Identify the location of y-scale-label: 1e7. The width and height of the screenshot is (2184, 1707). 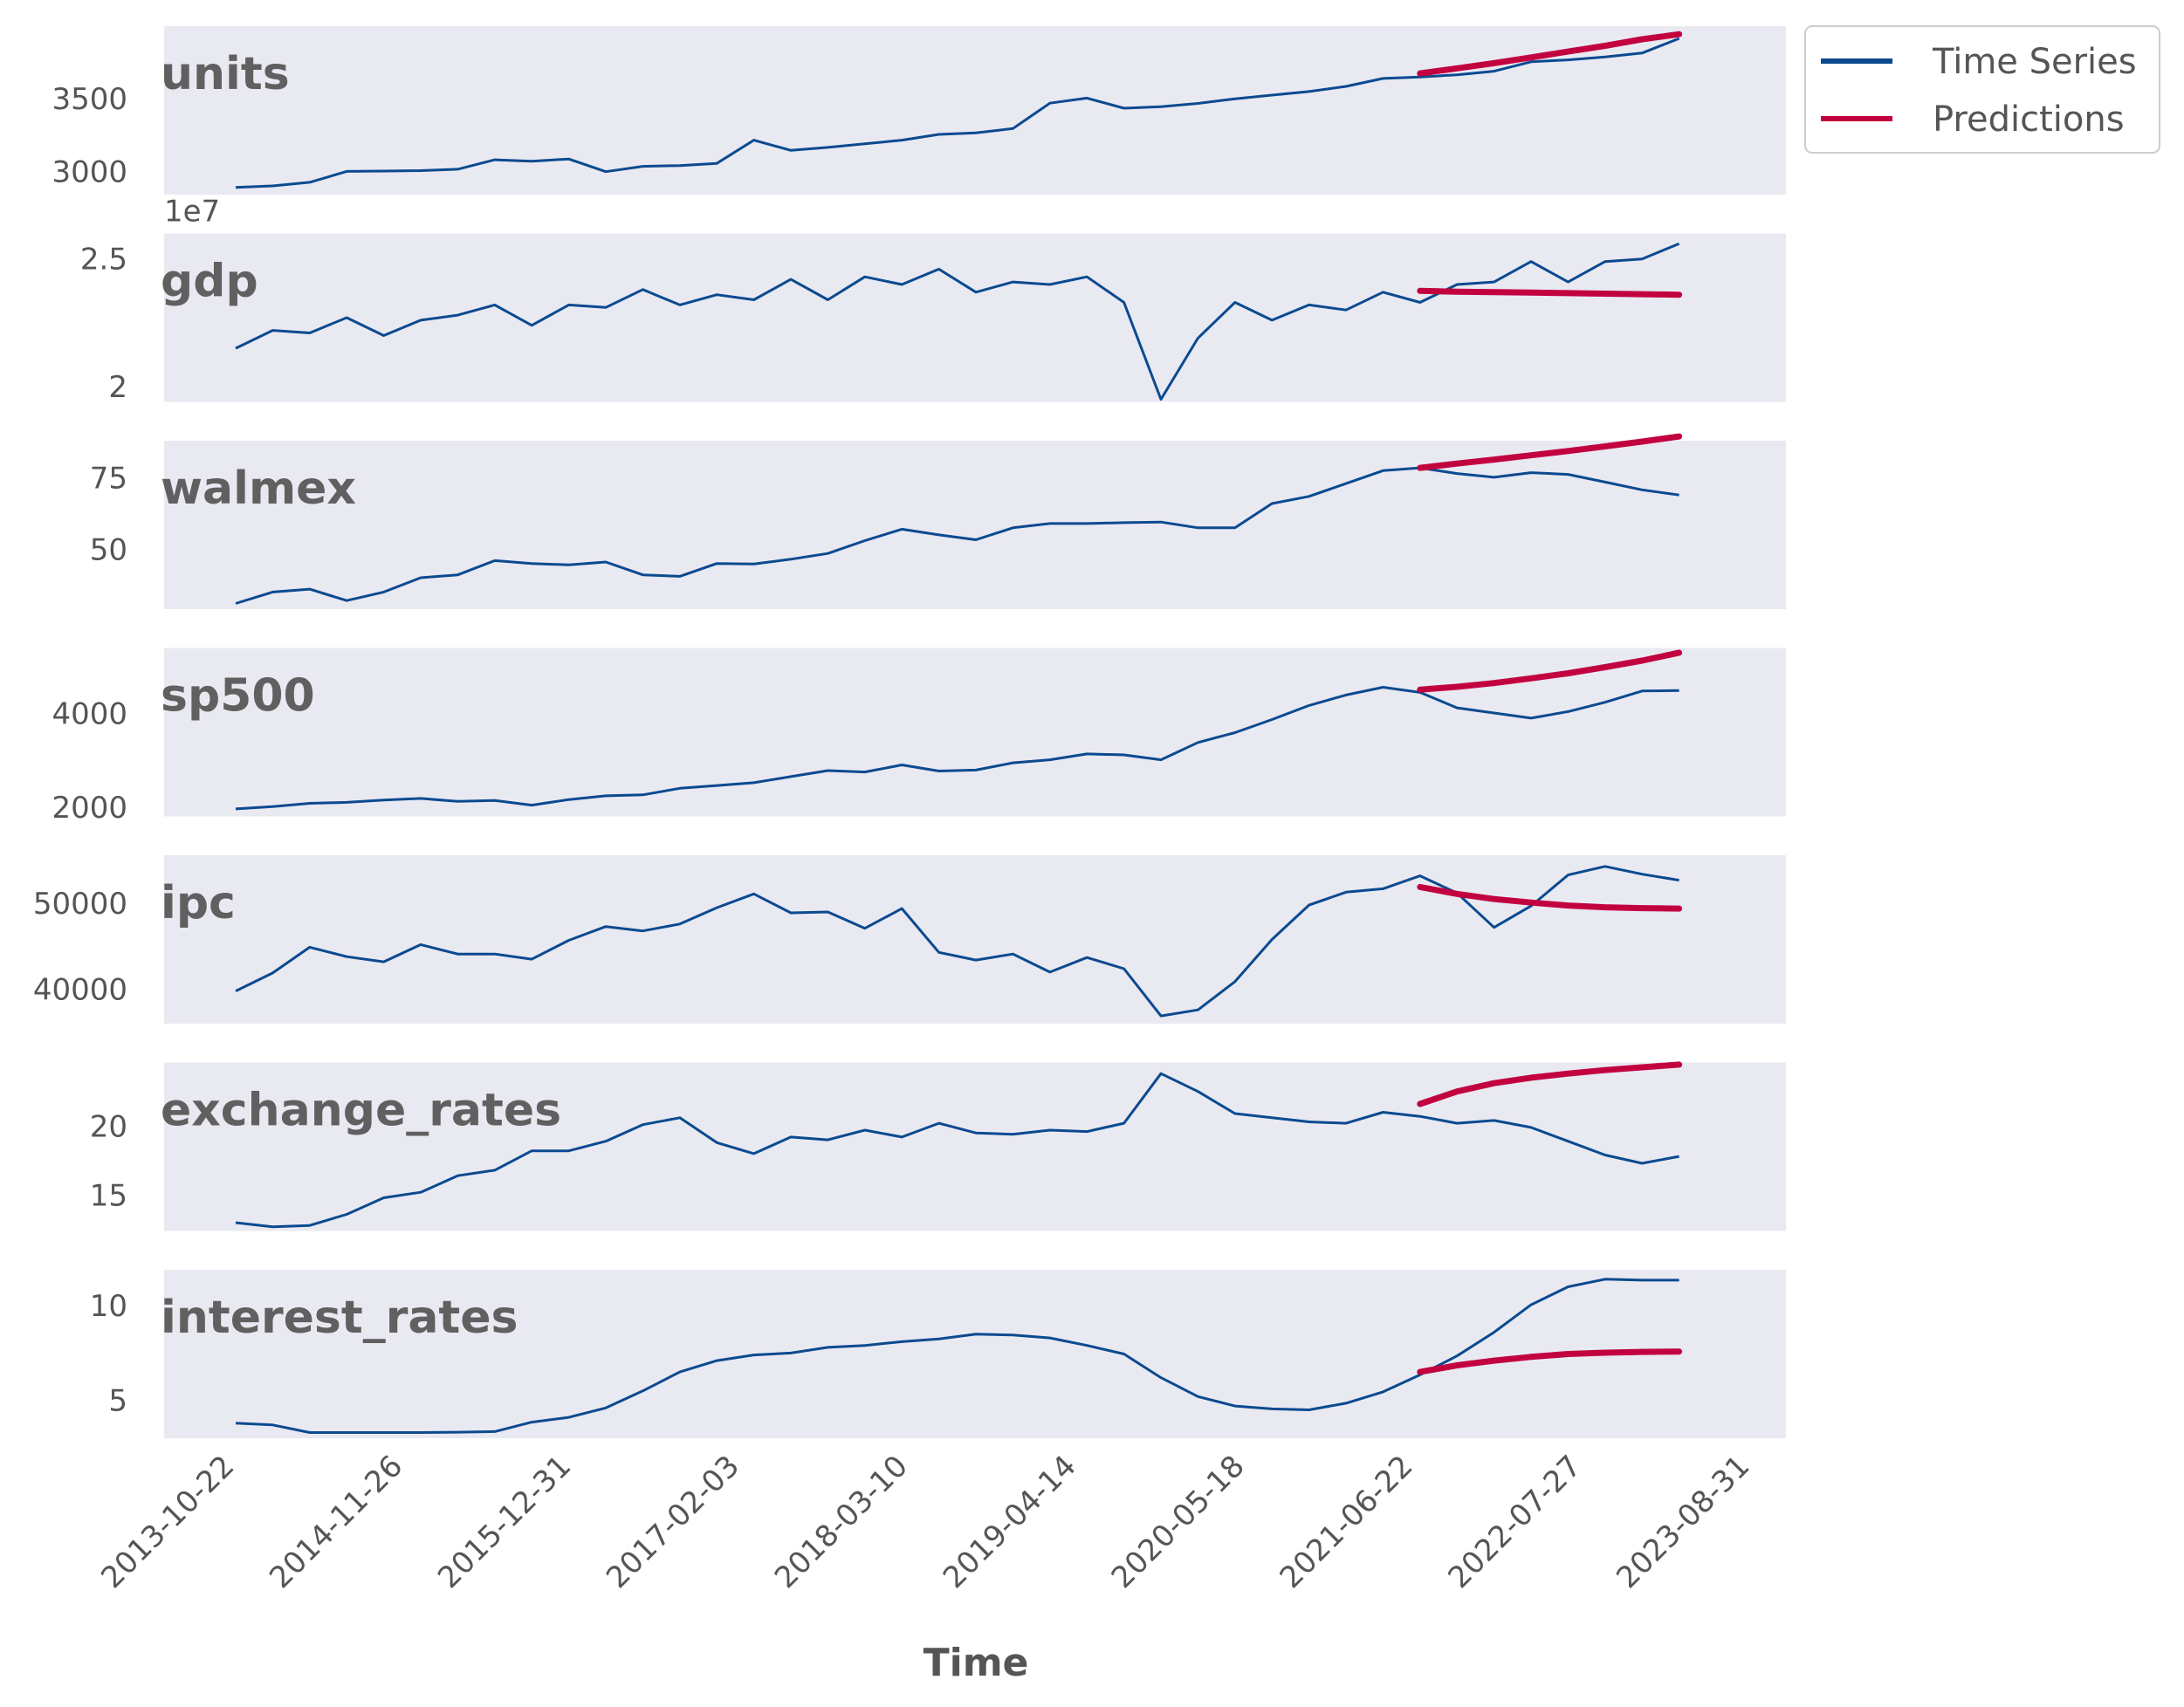
(192, 212).